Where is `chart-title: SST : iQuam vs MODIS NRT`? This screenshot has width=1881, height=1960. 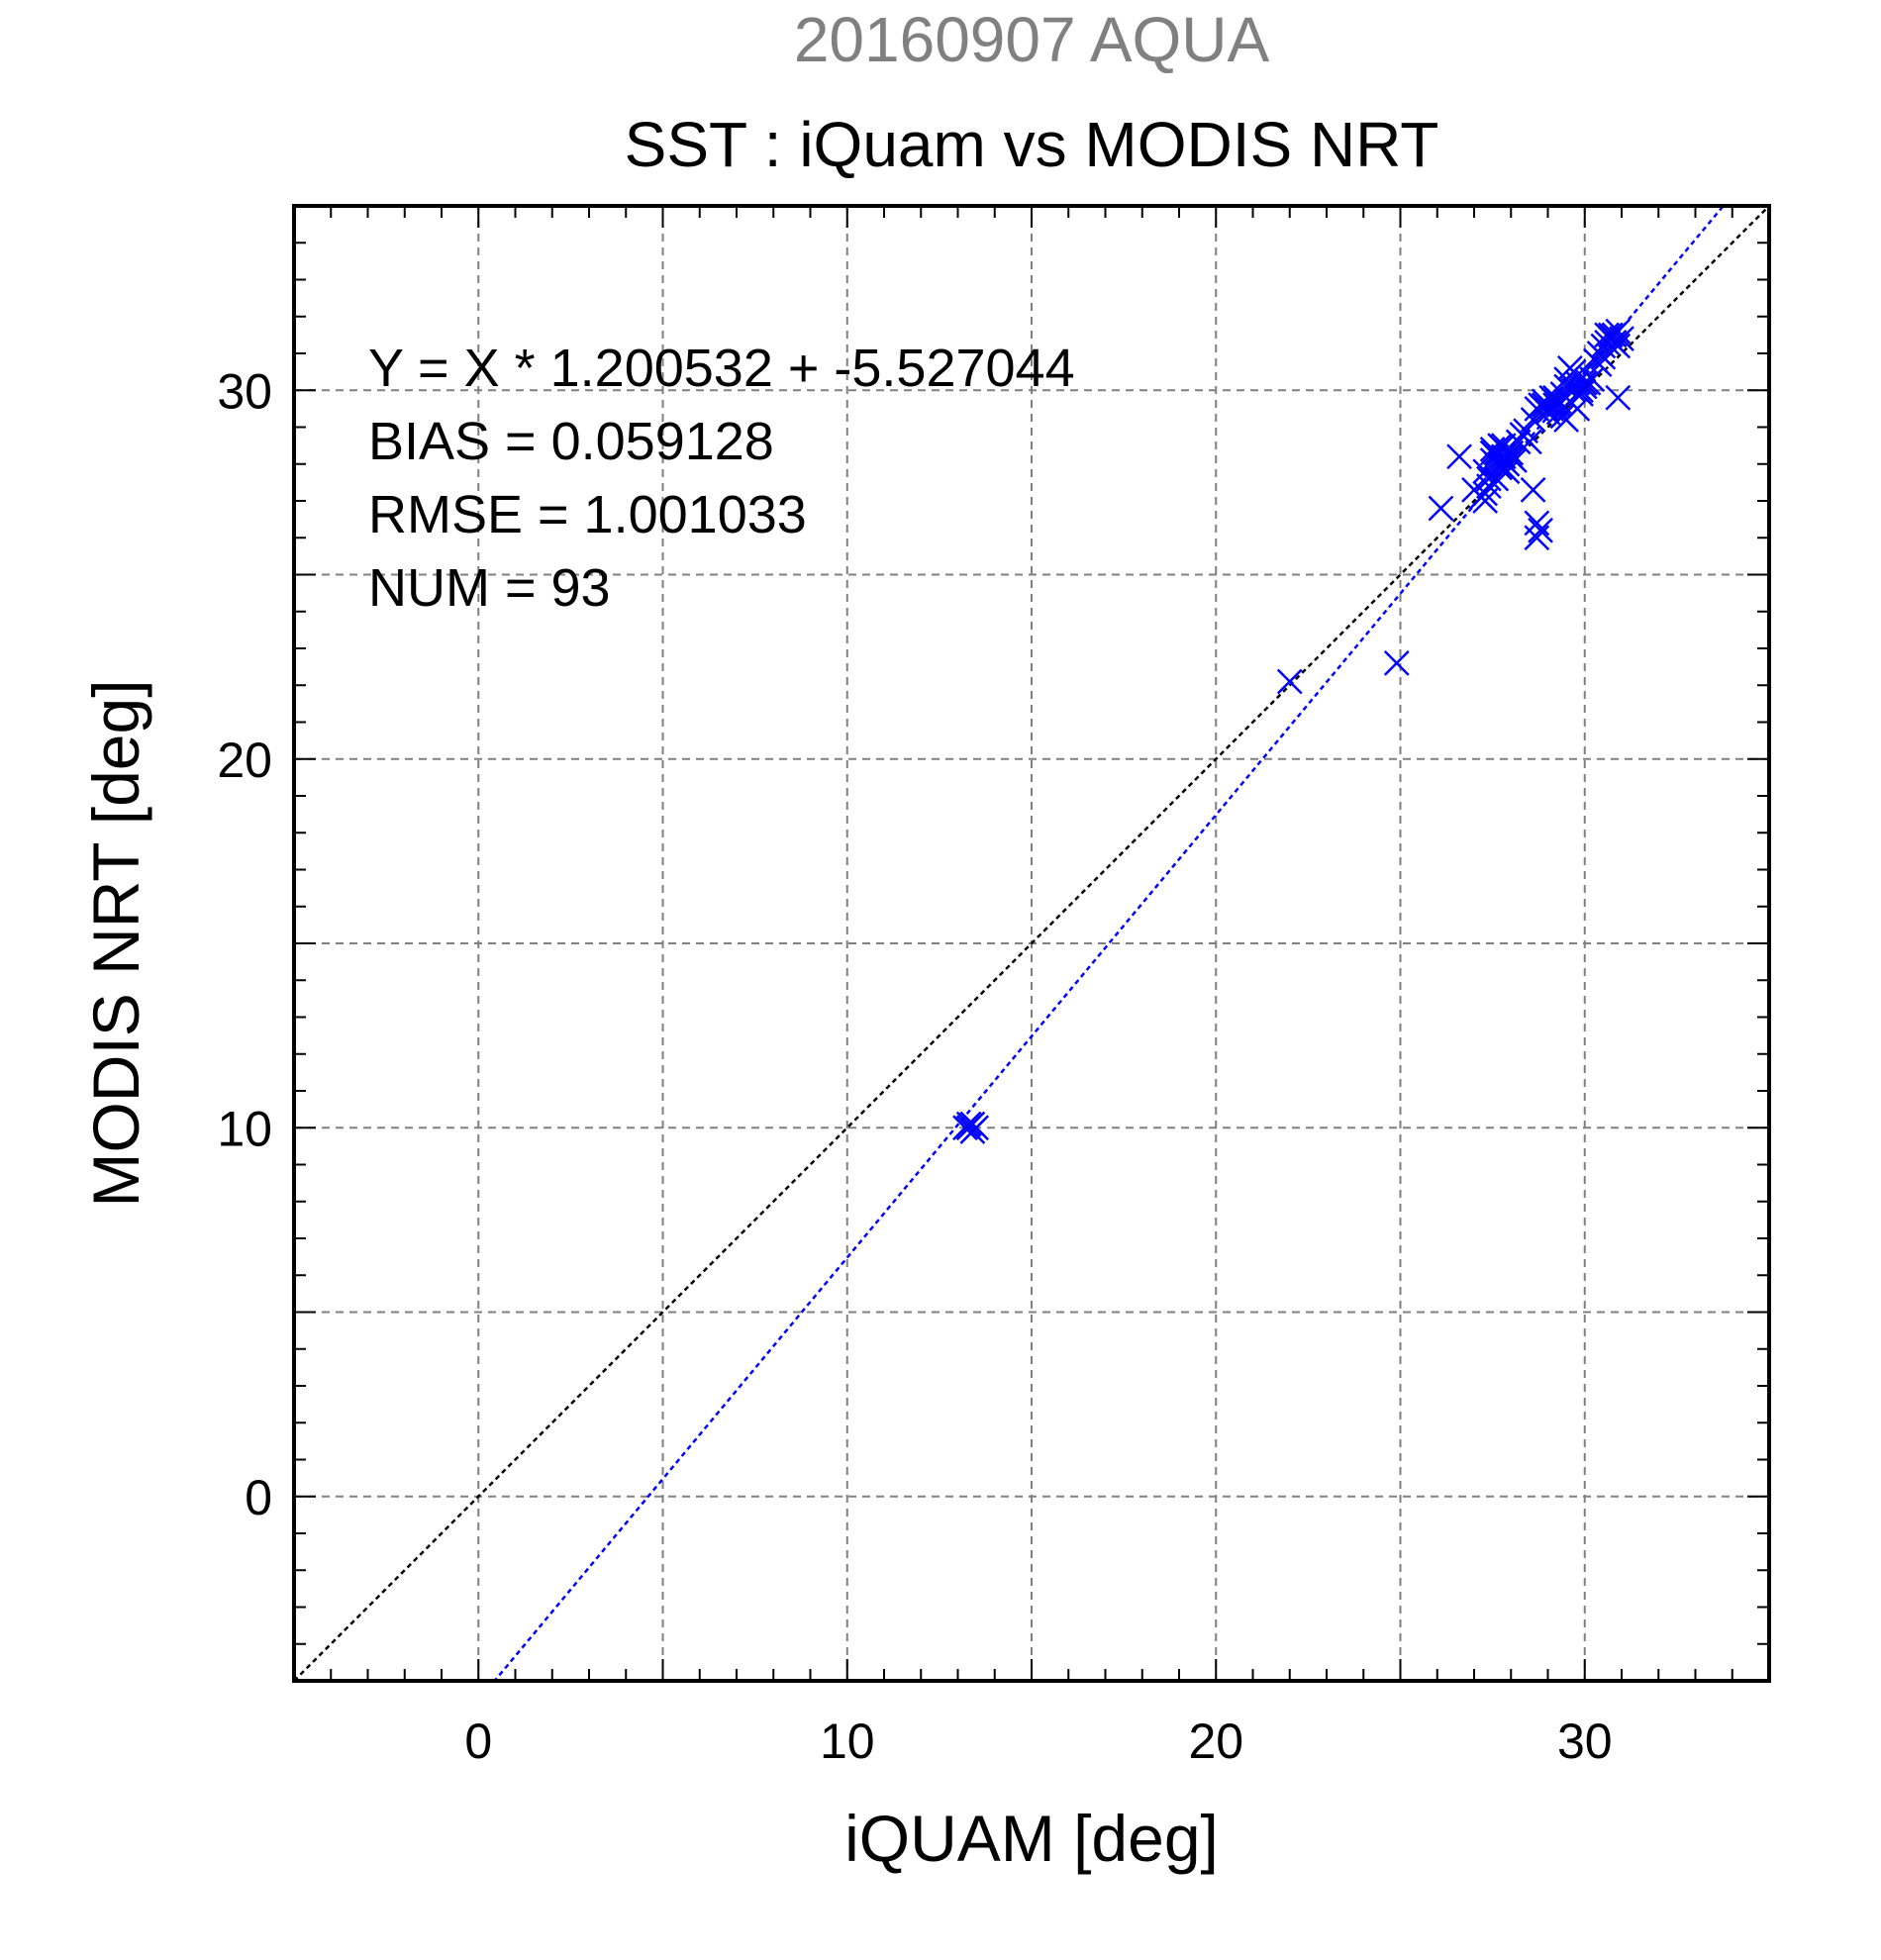 chart-title: SST : iQuam vs MODIS NRT is located at coordinates (1032, 144).